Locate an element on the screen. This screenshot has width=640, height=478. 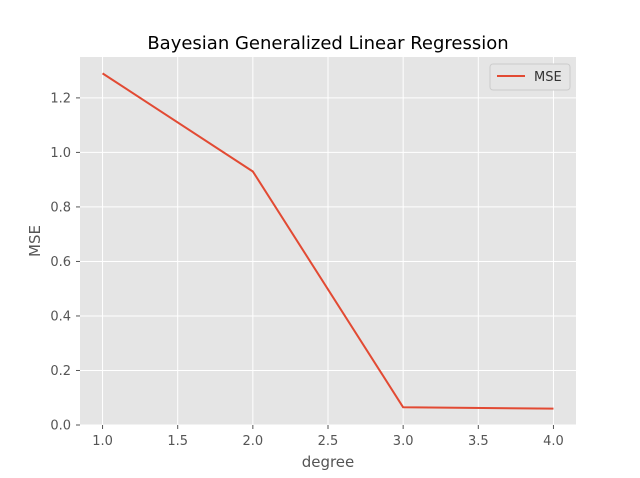
chart-title: Bayesian Generalized Linear Regression is located at coordinates (327, 43).